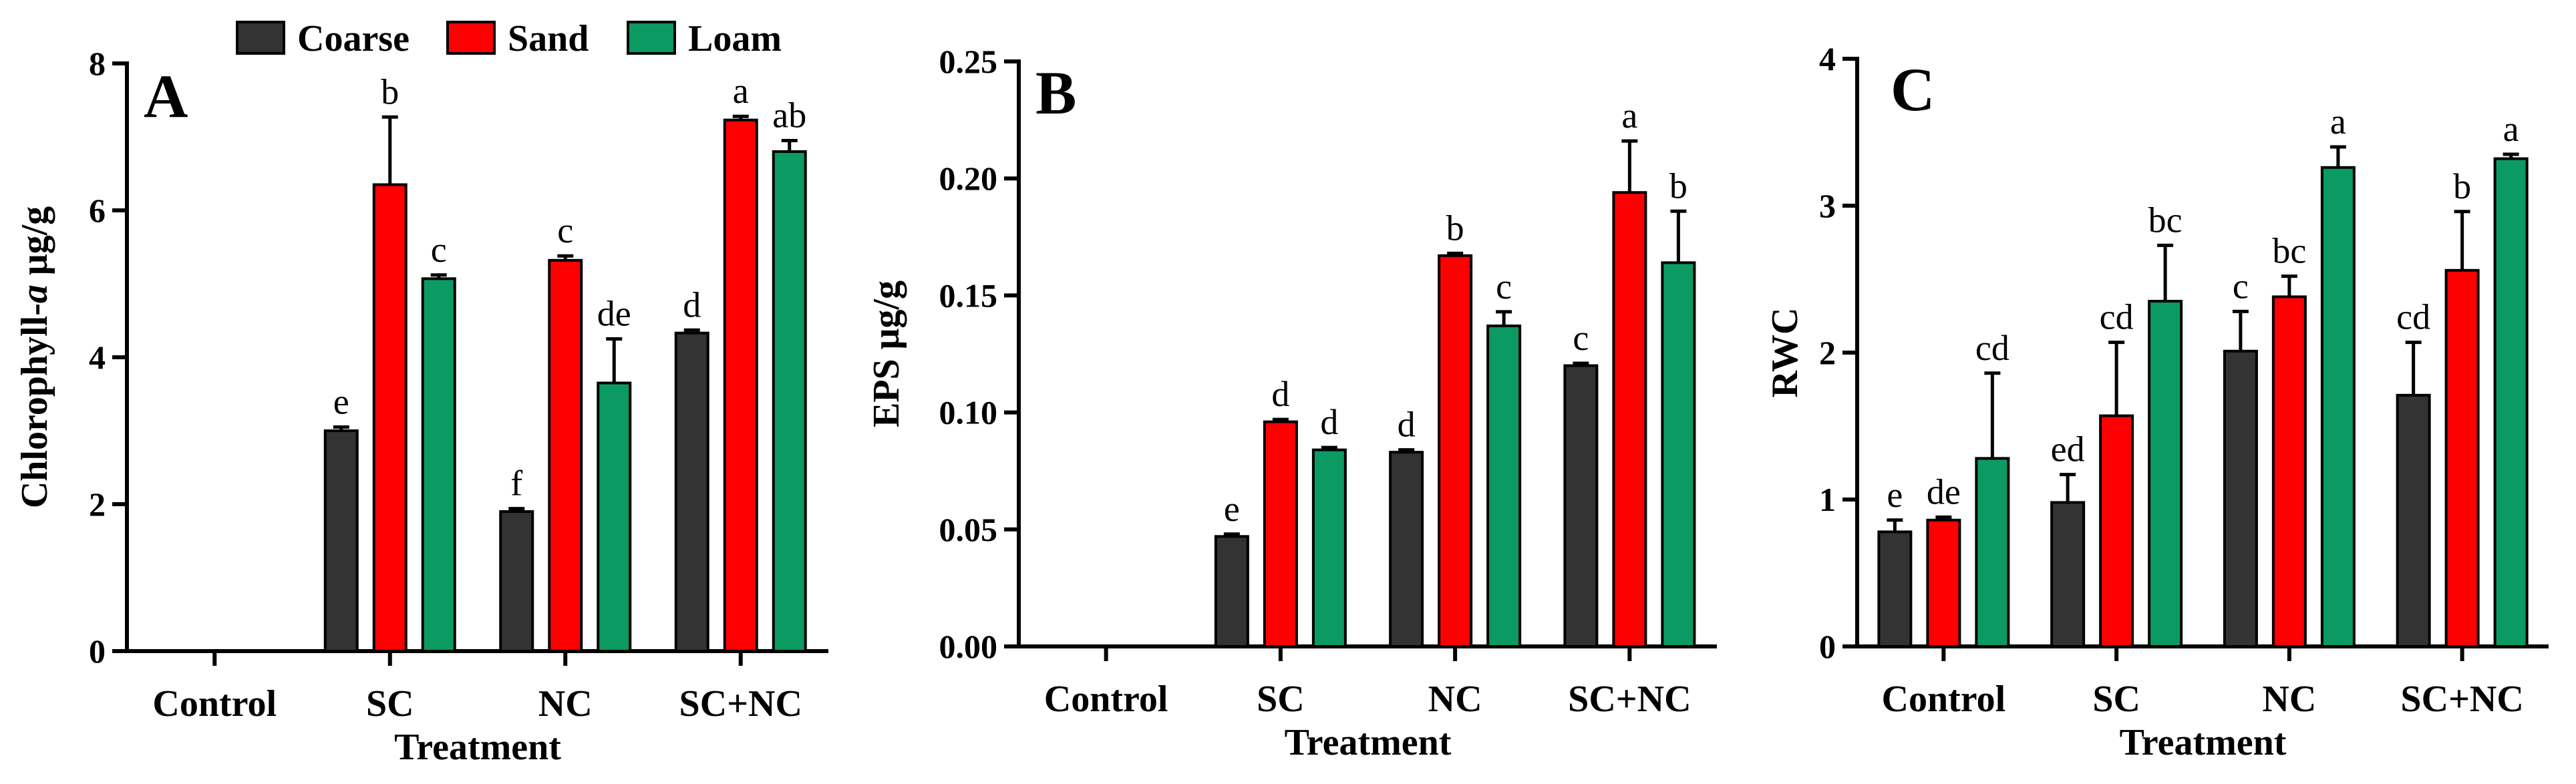  I want to click on legend-item-sand: Sand, so click(517, 38).